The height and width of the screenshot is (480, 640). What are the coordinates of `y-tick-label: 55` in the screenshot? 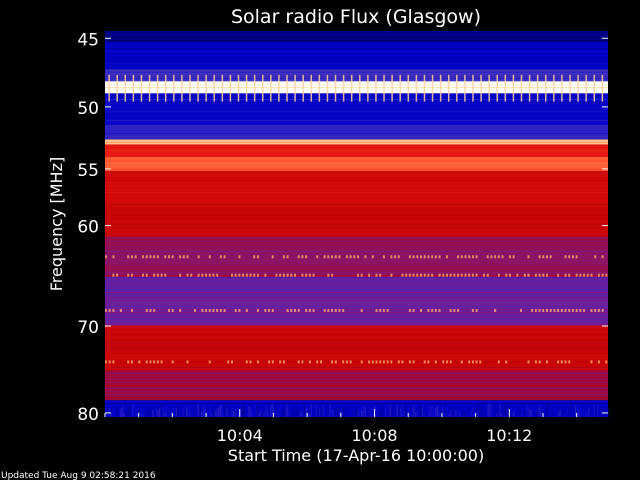 It's located at (88, 171).